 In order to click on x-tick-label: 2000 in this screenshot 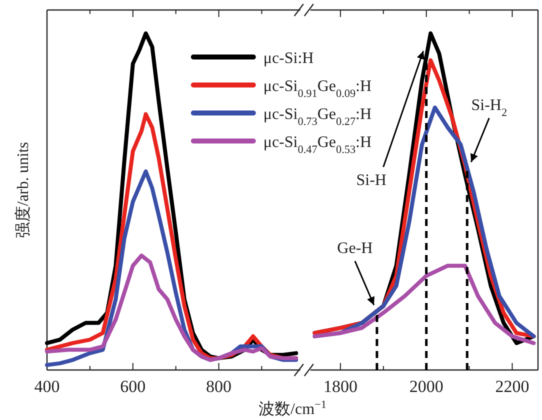, I will do `click(426, 386)`.